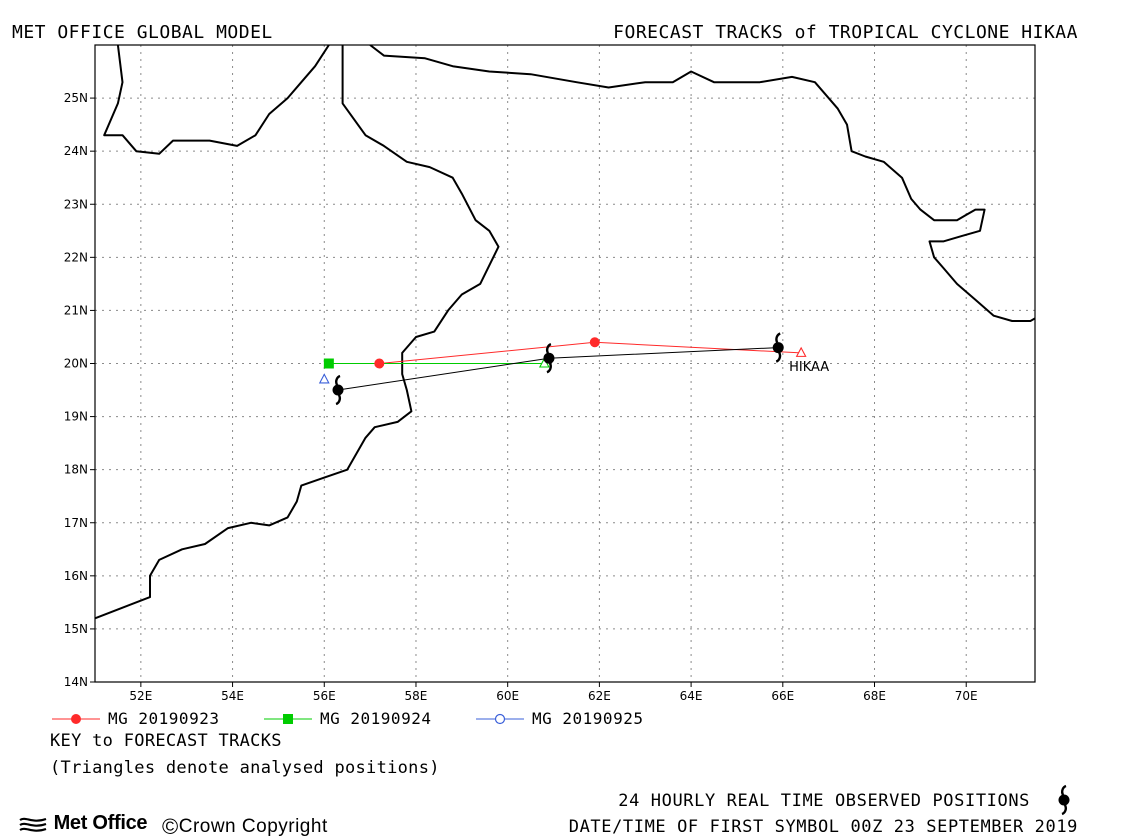  Describe the element at coordinates (874, 694) in the screenshot. I see `lon-tick-label: 68E` at that location.